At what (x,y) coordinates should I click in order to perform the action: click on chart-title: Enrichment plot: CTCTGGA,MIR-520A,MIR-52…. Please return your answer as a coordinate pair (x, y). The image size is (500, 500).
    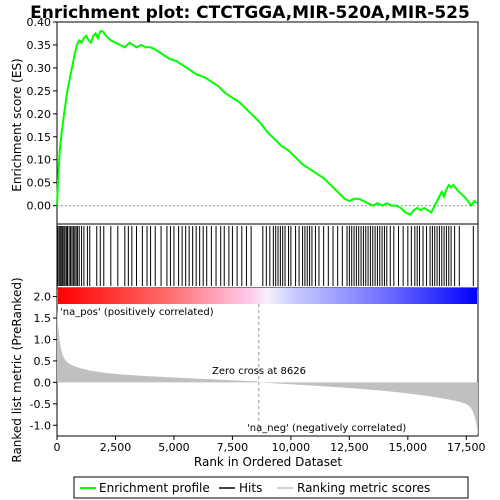
    Looking at the image, I should click on (250, 13).